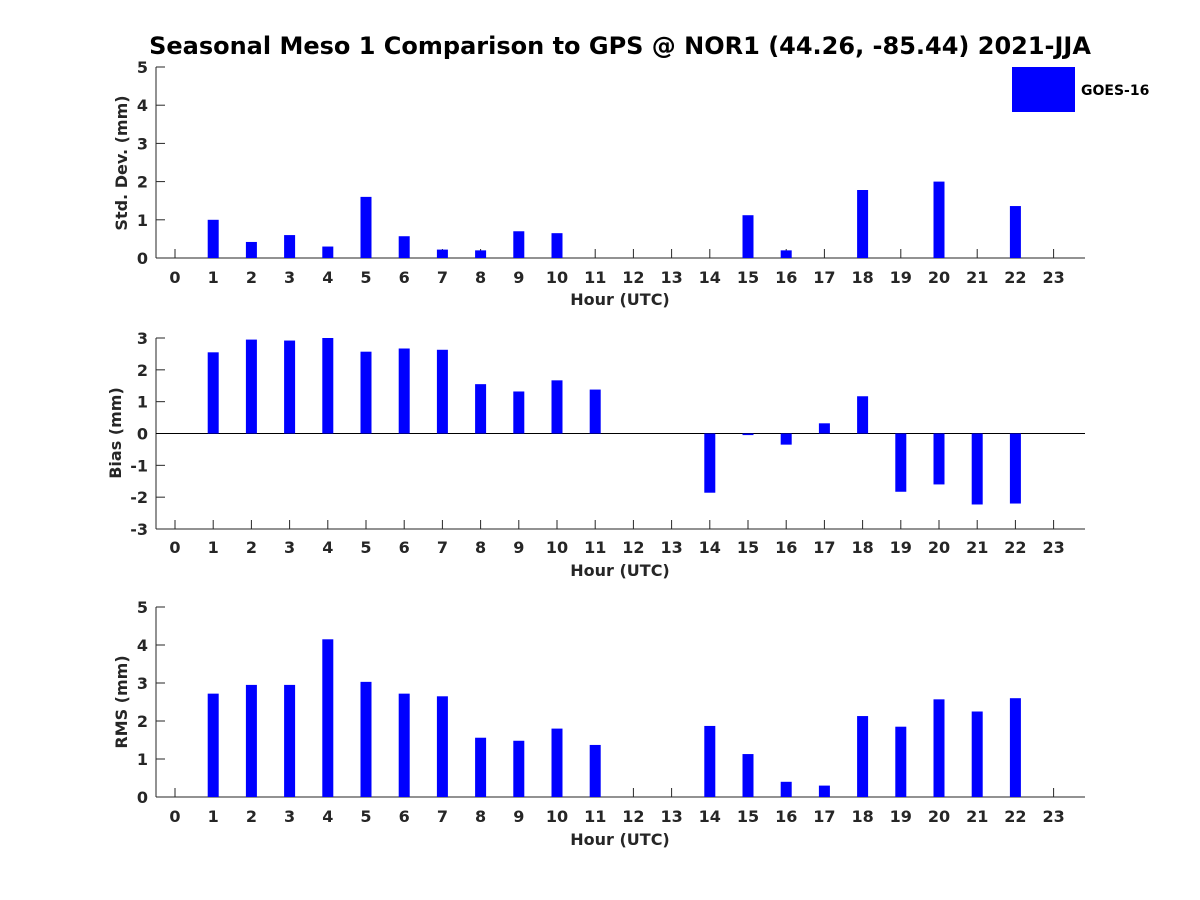 Image resolution: width=1200 pixels, height=900 pixels. What do you see at coordinates (142, 645) in the screenshot?
I see `y-tick-label: 4` at bounding box center [142, 645].